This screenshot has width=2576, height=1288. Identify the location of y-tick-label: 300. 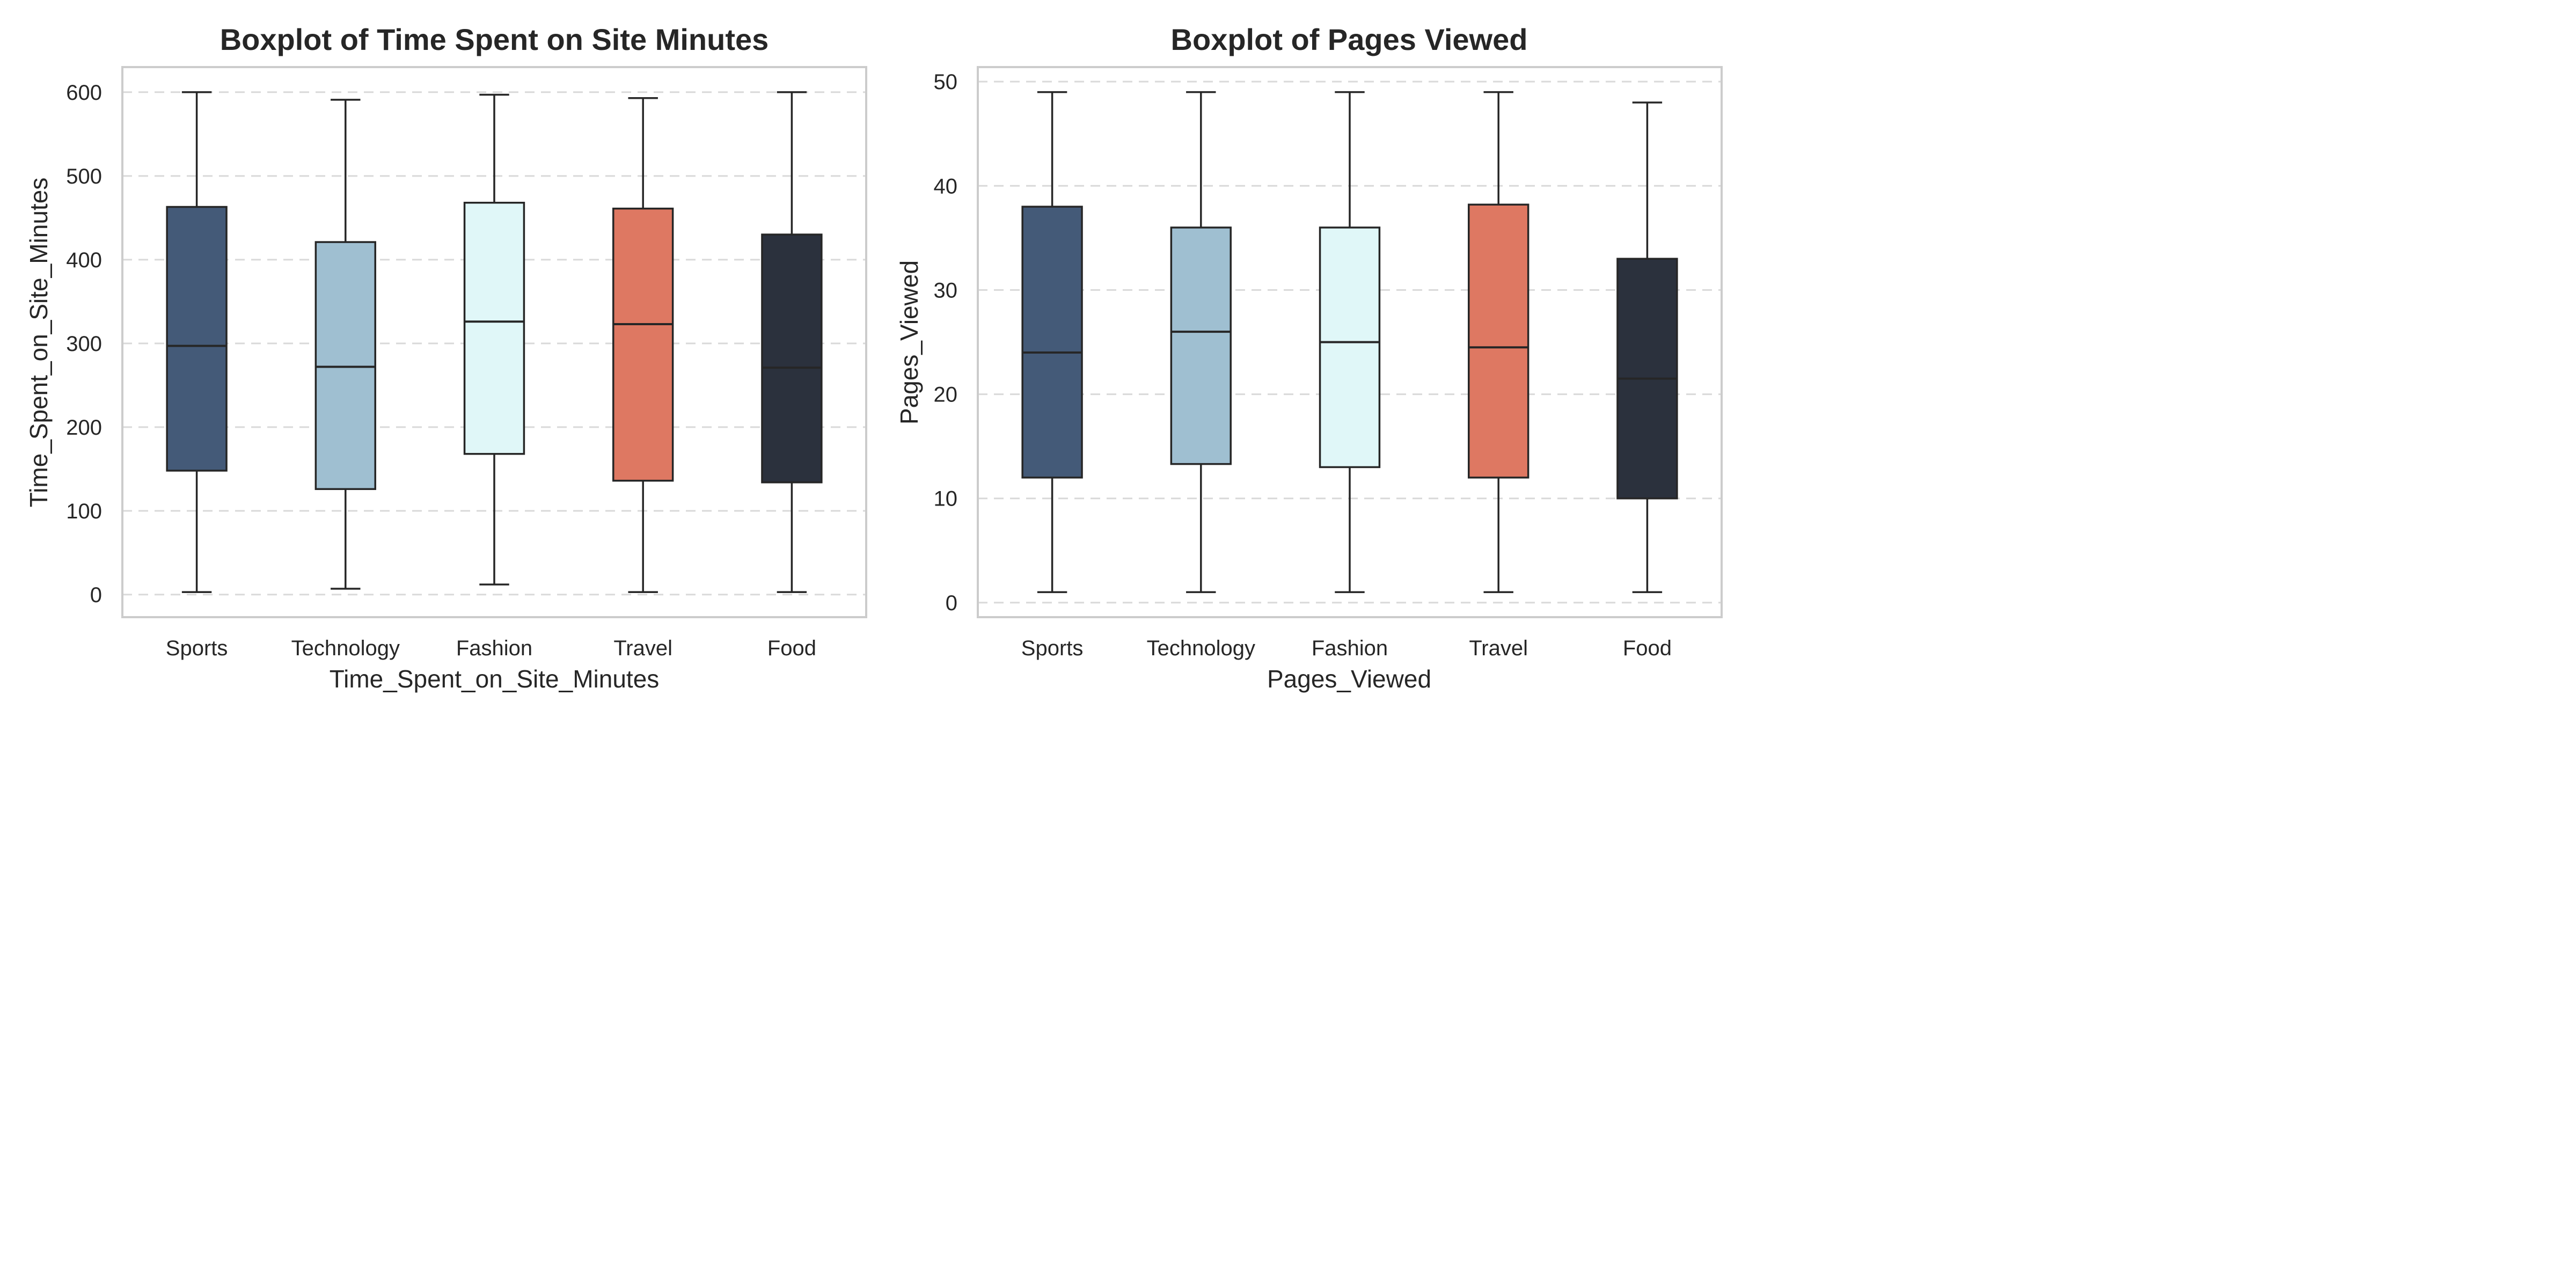
(84, 344).